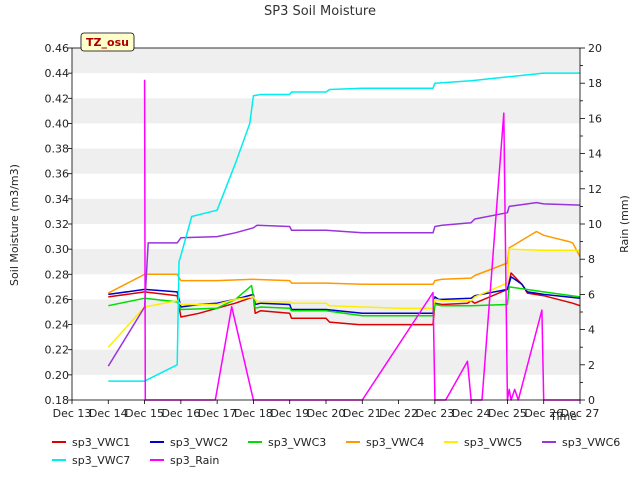 This screenshot has height=480, width=640. I want to click on legend-item: sp3_VWC3, so click(287, 442).